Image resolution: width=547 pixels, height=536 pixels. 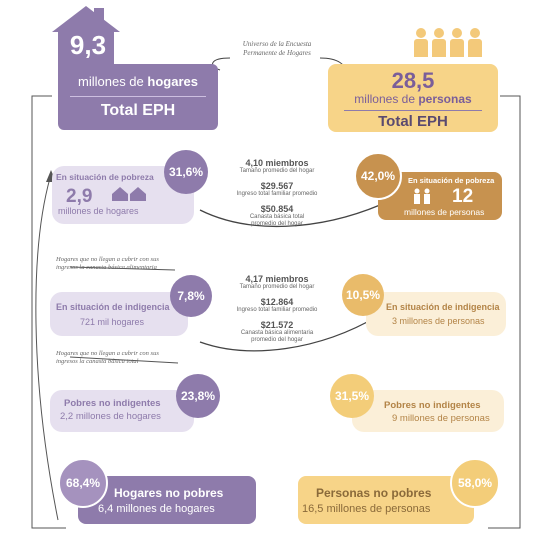 I want to click on houses-icon, so click(x=129, y=194).